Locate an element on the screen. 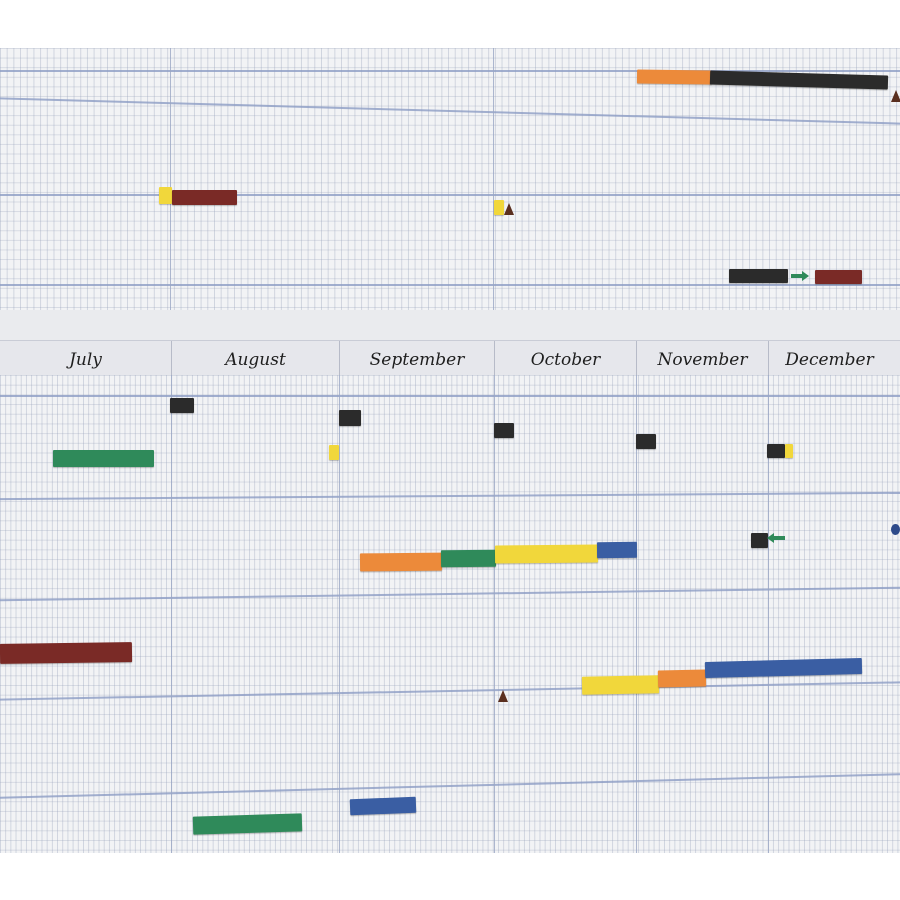  month-label-september: September is located at coordinates (416, 359).